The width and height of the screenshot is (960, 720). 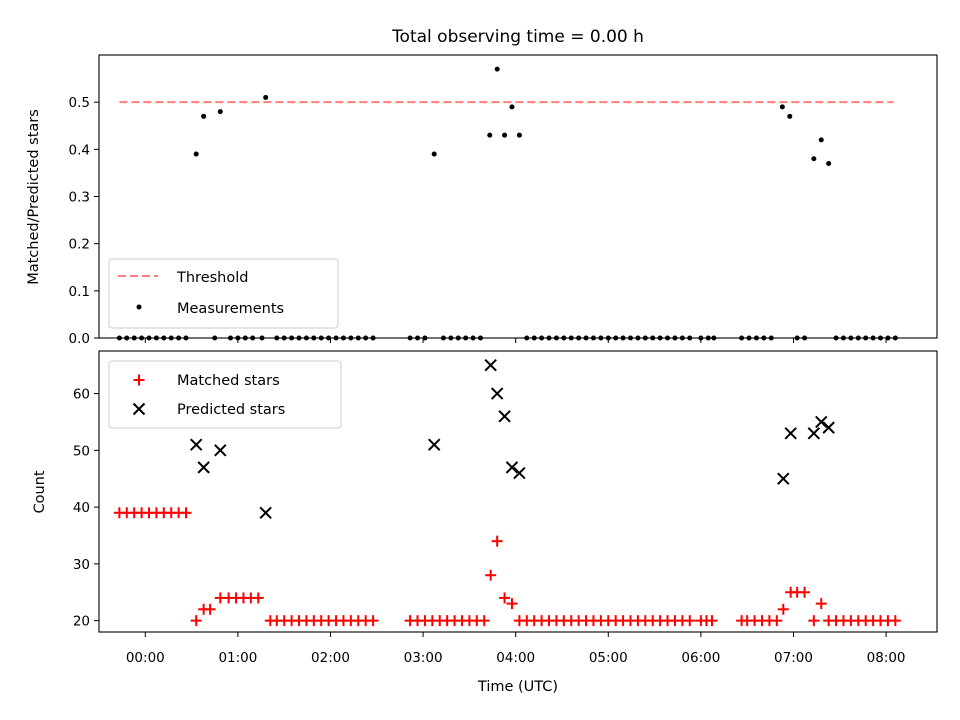 I want to click on top-y-ticks: 0.0 0.1 0.2 0.3 0.4 0.5, so click(x=84, y=221).